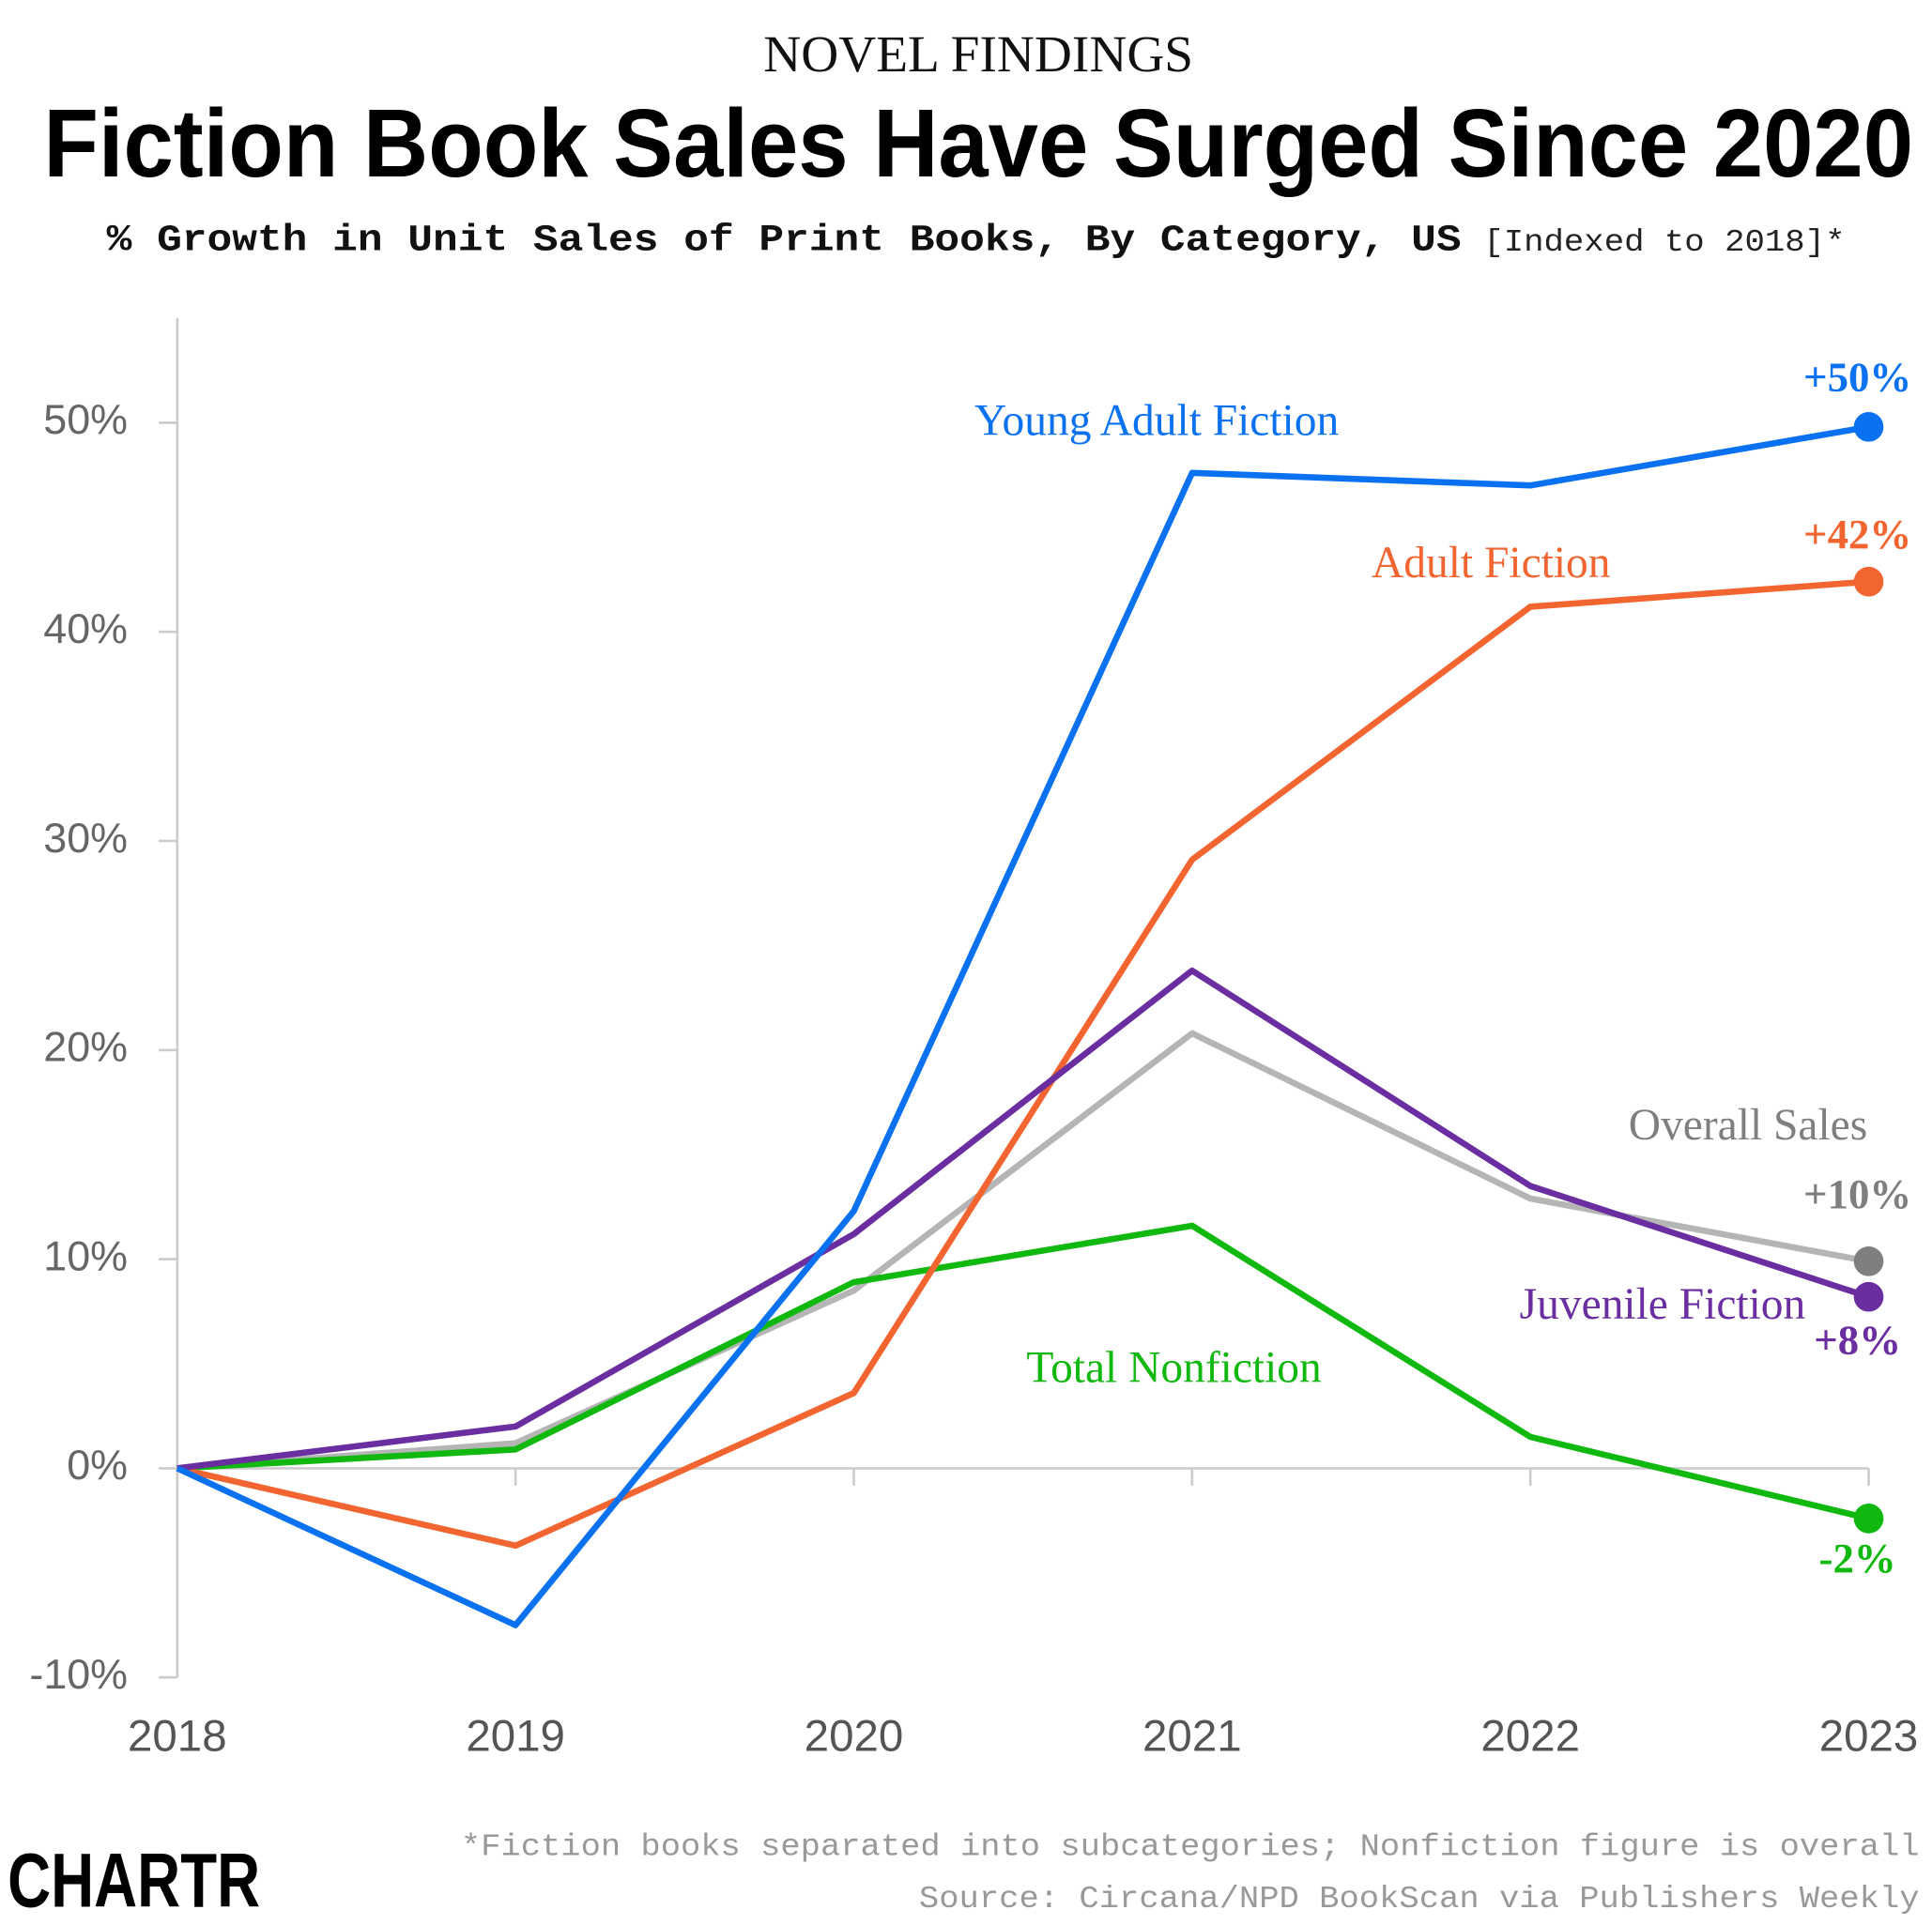 The width and height of the screenshot is (1932, 1925). I want to click on y-tick-label: 20%, so click(86, 1047).